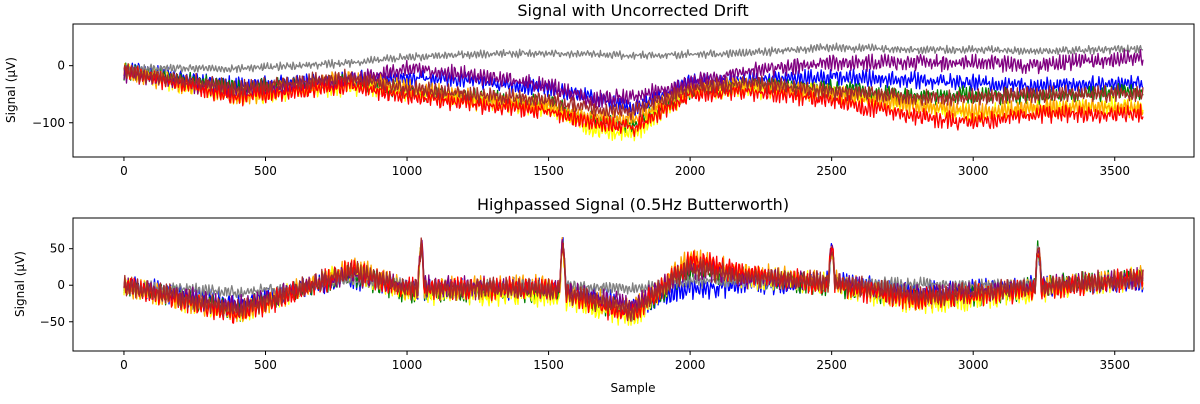  Describe the element at coordinates (690, 365) in the screenshot. I see `bottom-x-tick-label: 2000` at that location.